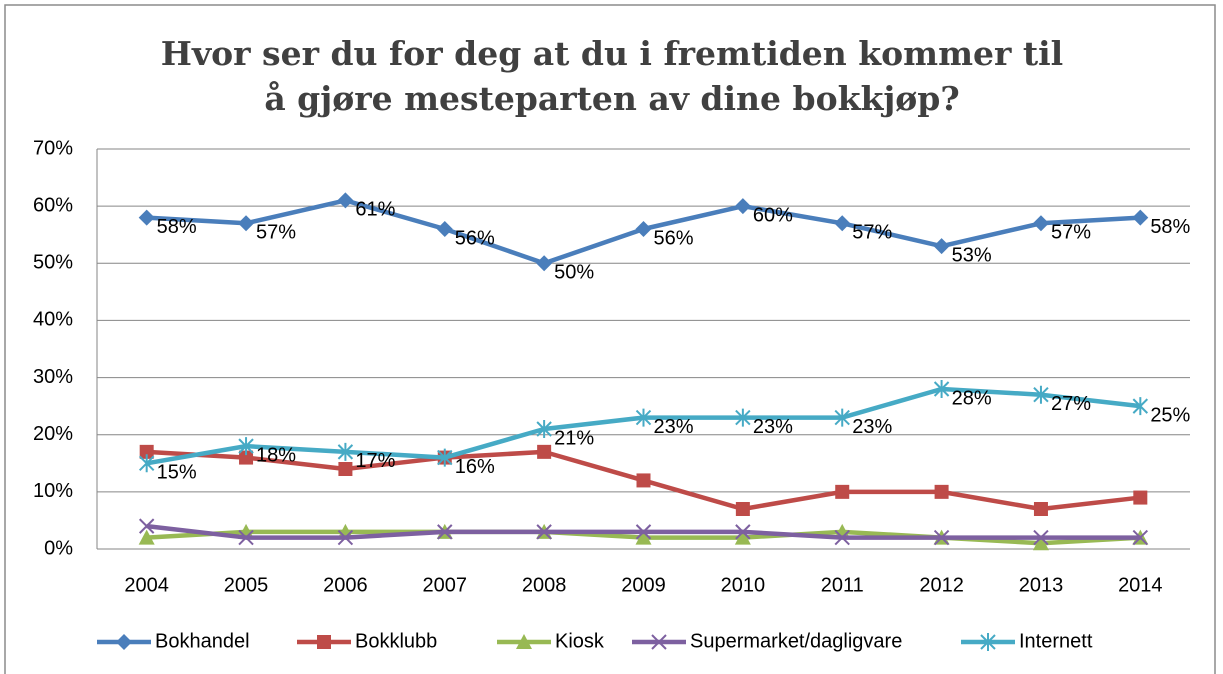 The height and width of the screenshot is (674, 1223). Describe the element at coordinates (574, 438) in the screenshot. I see `data-label: 21%` at that location.